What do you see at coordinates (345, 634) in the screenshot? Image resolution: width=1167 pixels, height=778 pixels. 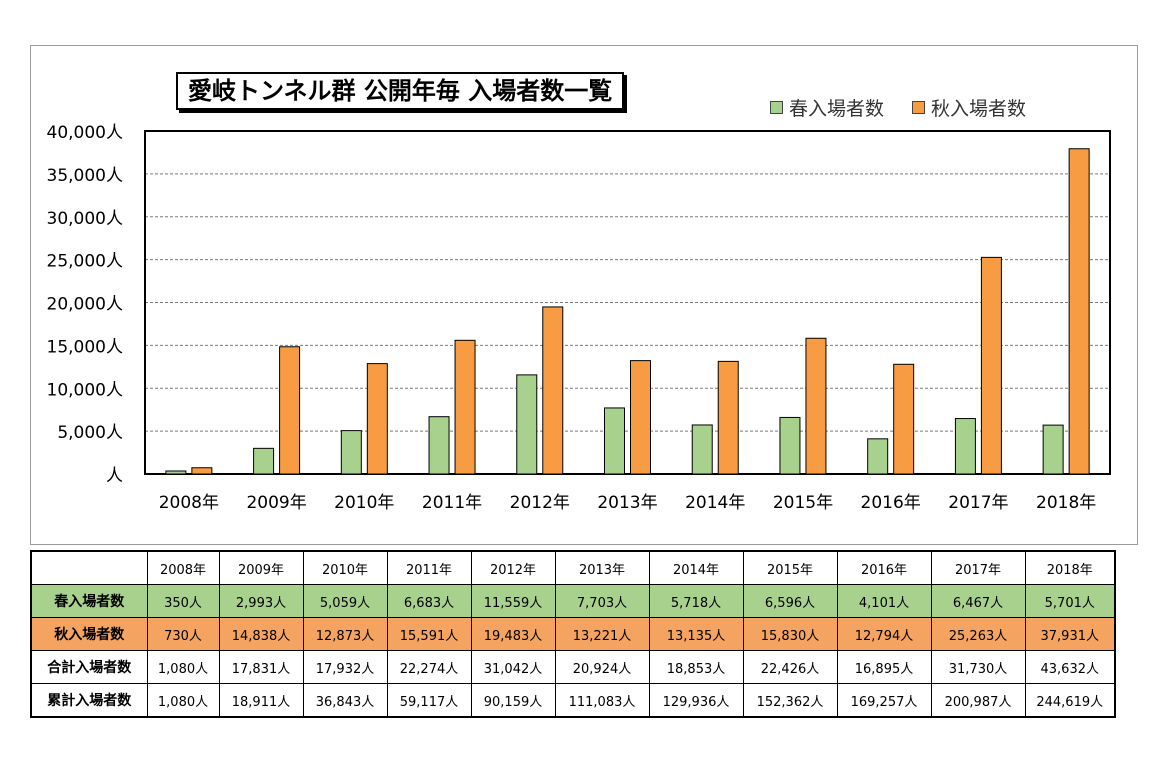 I see `table-cell: 12,873人` at bounding box center [345, 634].